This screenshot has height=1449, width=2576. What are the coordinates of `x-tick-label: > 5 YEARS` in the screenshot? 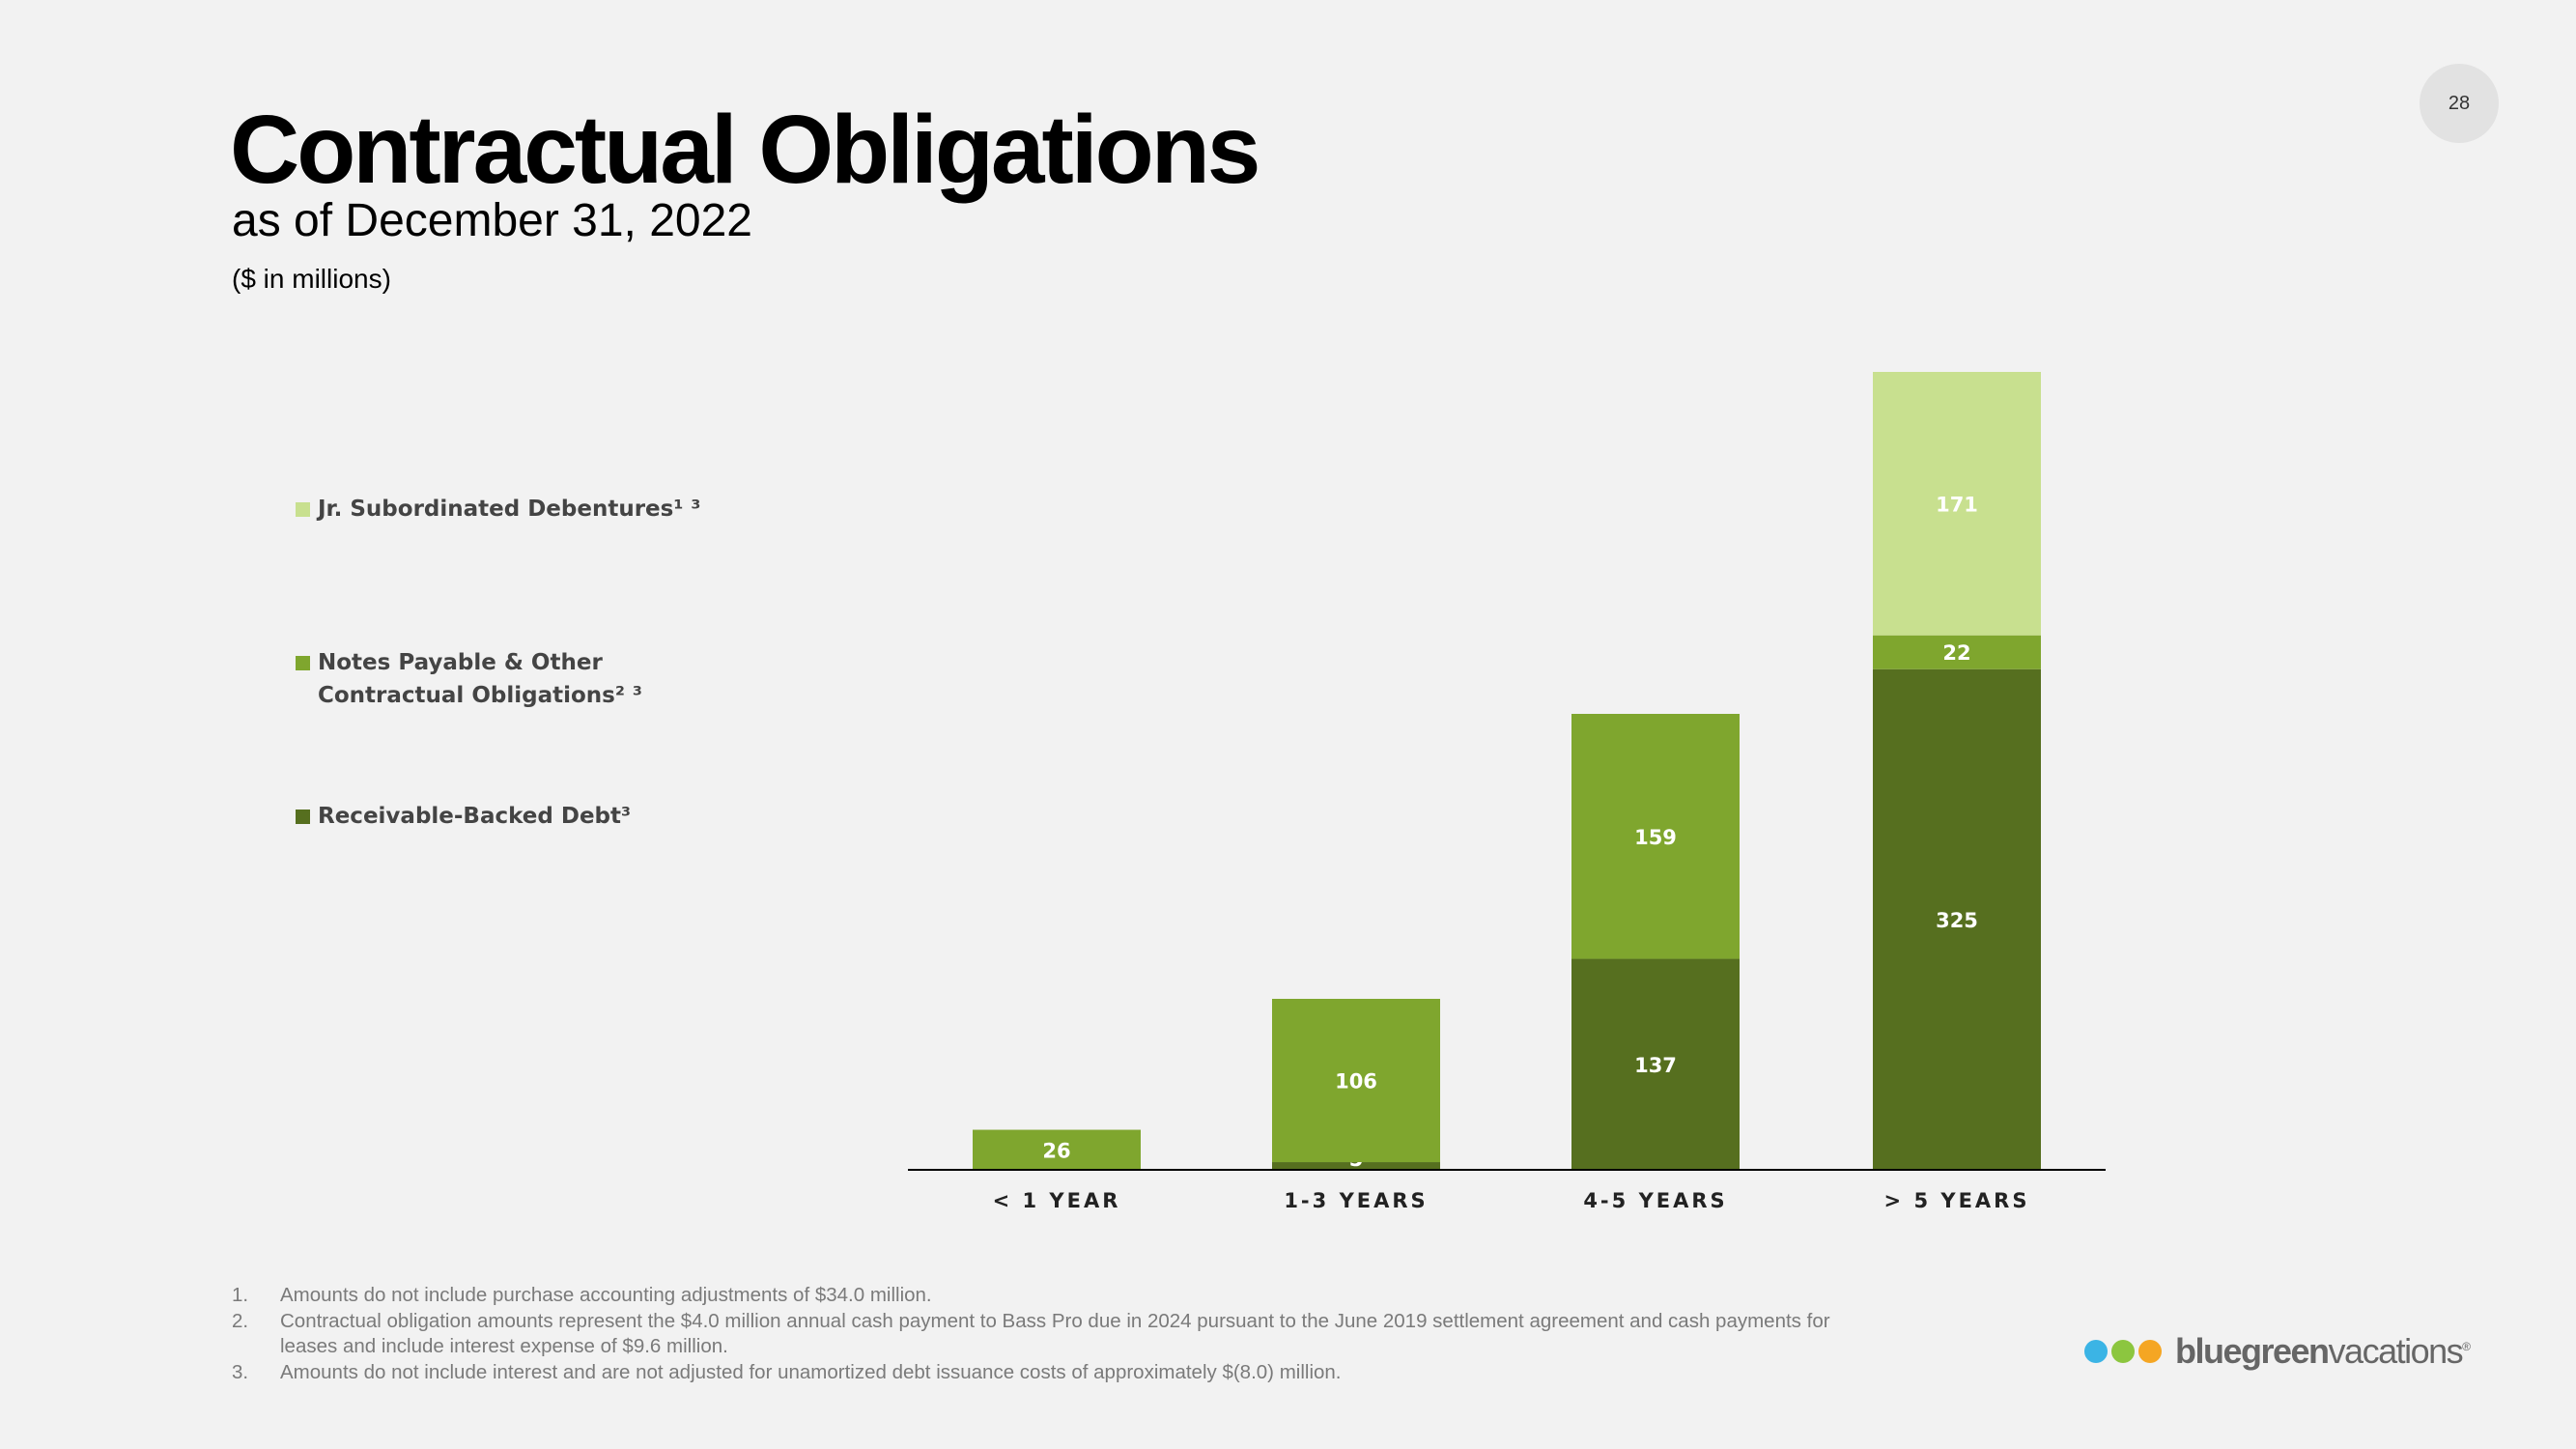 It's located at (1957, 1200).